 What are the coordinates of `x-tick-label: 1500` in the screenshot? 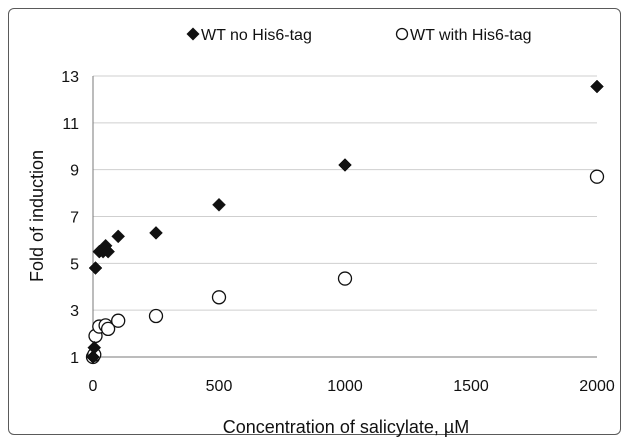 It's located at (471, 386).